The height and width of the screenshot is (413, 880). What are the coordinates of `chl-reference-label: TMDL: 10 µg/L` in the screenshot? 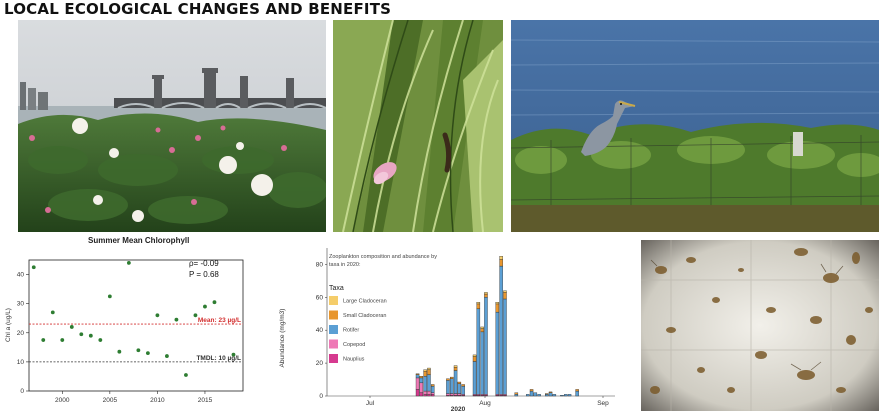 It's located at (218, 358).